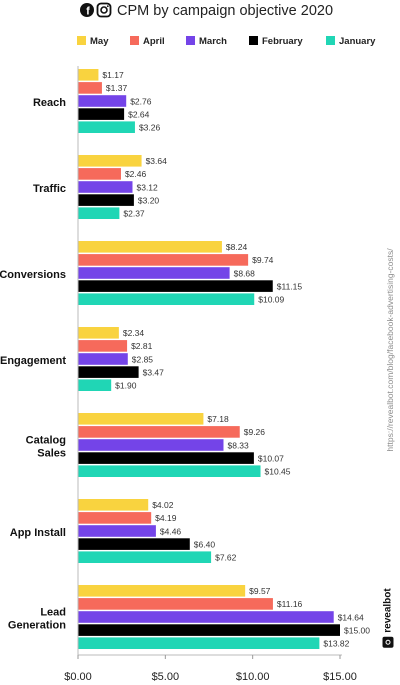  I want to click on legend-item-january: January, so click(351, 41).